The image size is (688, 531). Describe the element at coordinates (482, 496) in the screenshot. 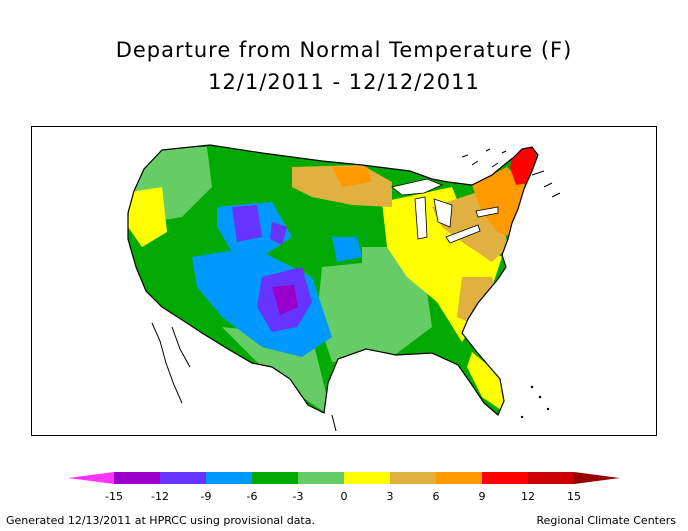

I see `legend-tick-label: 9` at that location.